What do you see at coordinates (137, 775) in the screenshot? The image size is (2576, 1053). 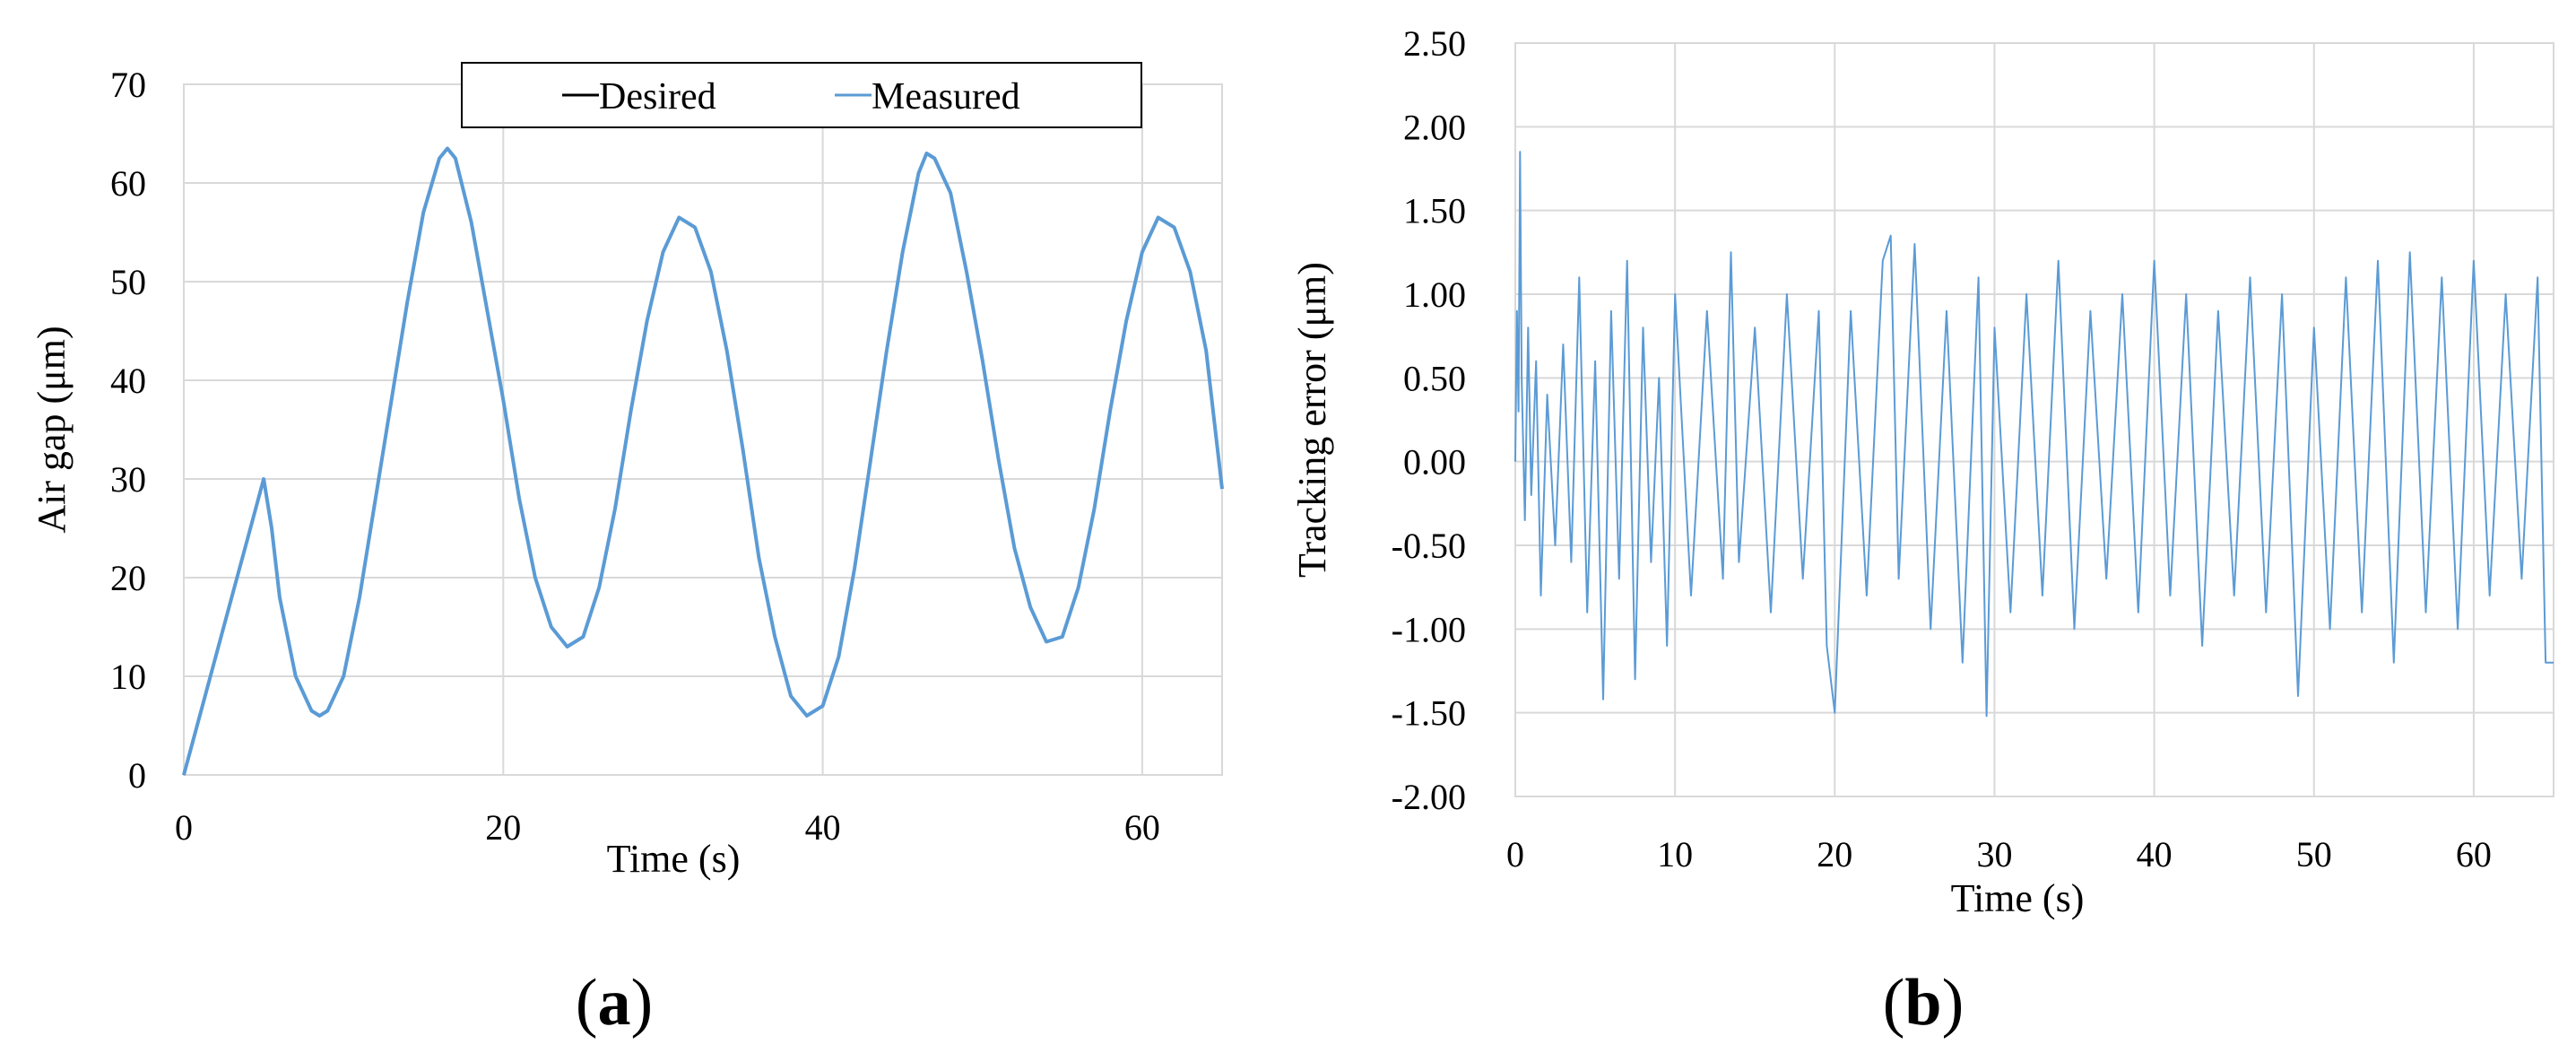 I see `chart-a-y-tick-label: 0` at bounding box center [137, 775].